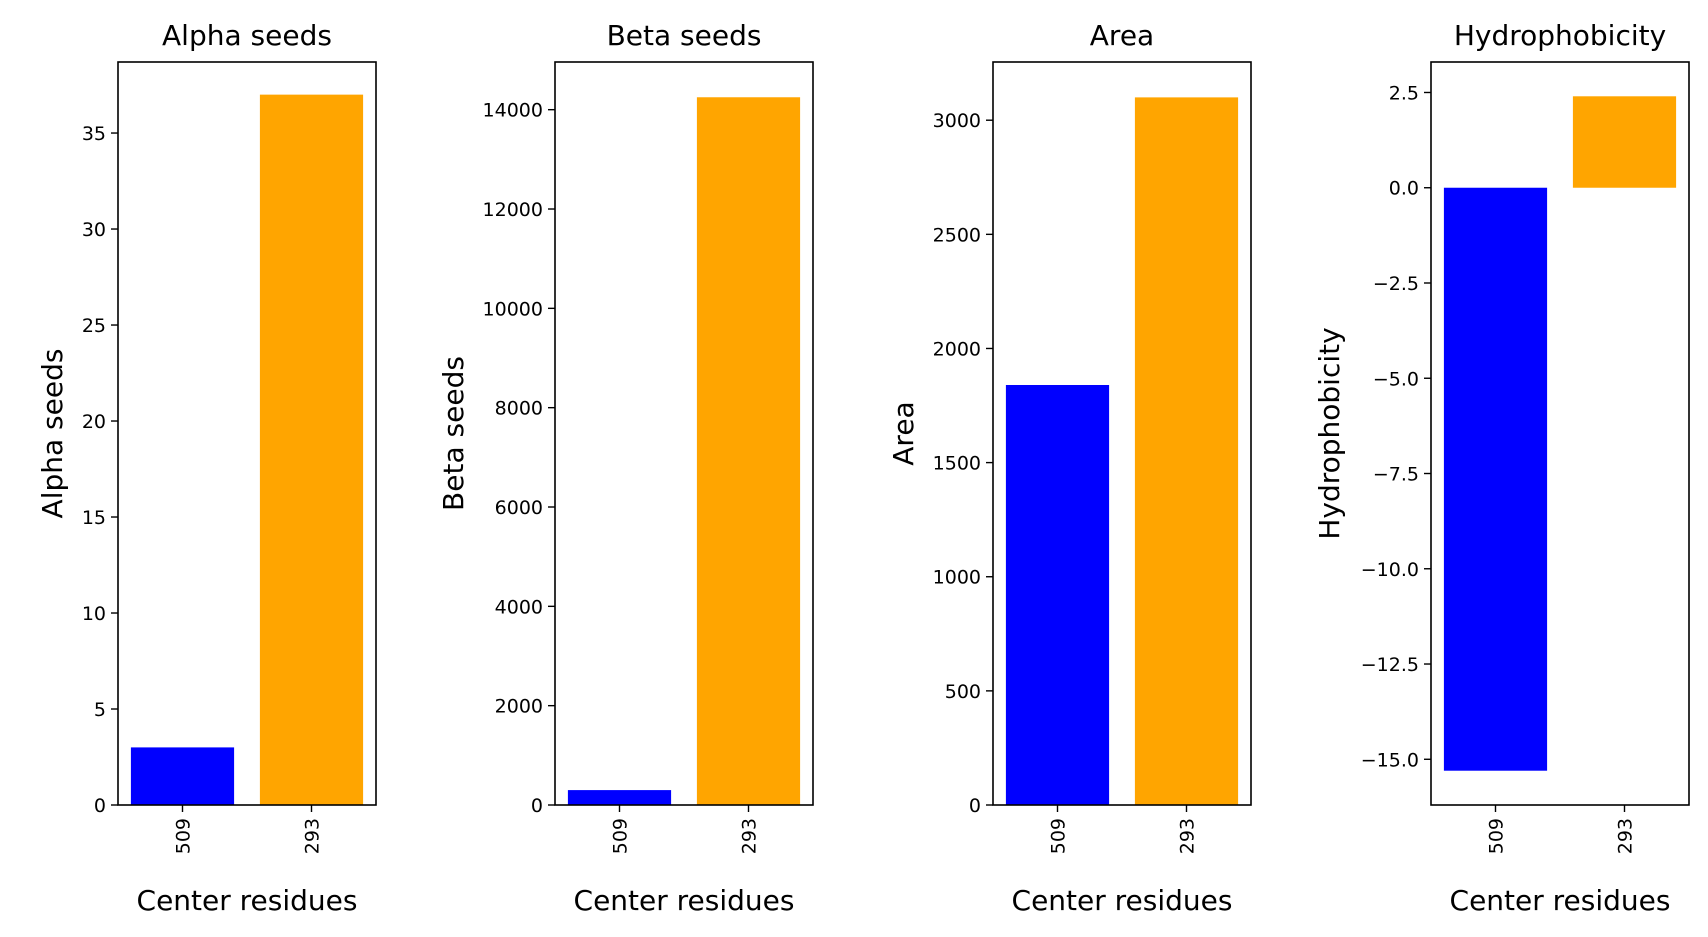  Describe the element at coordinates (1396, 475) in the screenshot. I see `y-tick-label: −7.5` at that location.